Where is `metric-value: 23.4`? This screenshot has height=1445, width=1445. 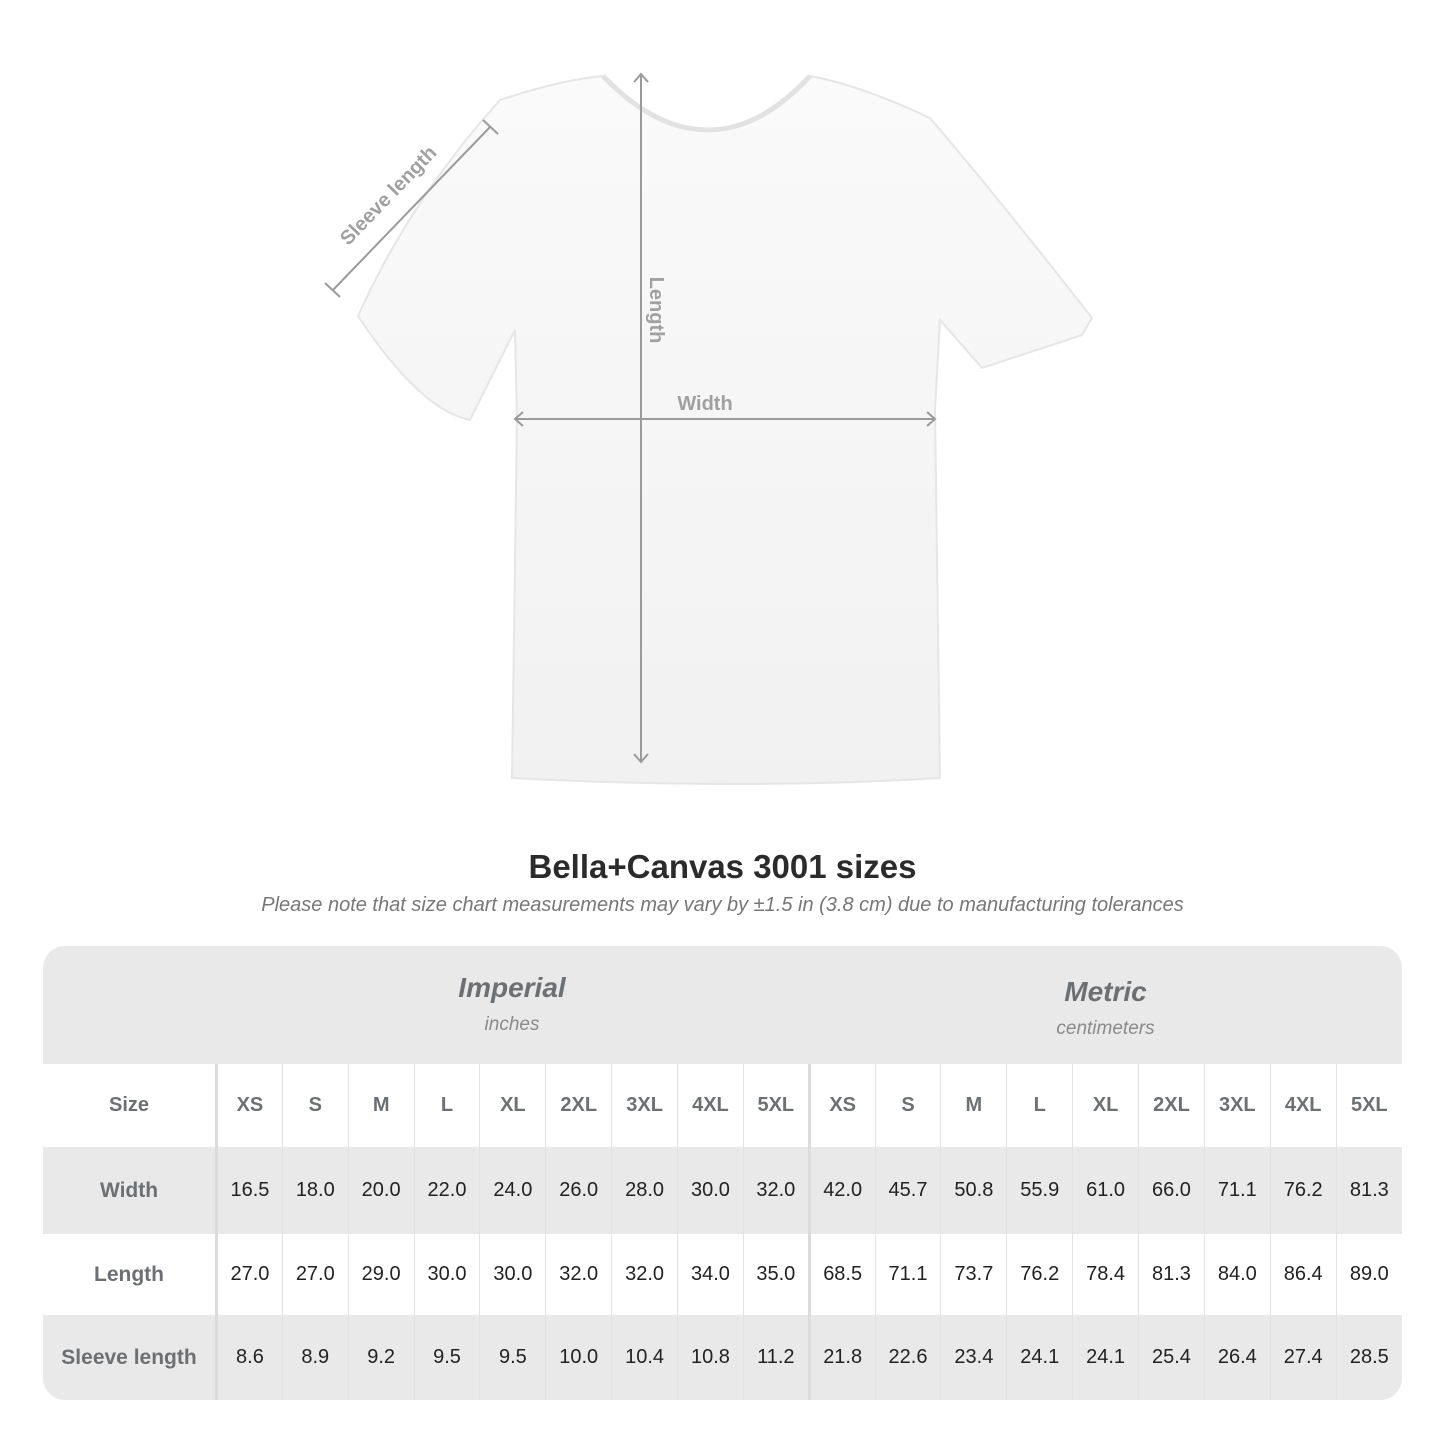 metric-value: 23.4 is located at coordinates (973, 1357).